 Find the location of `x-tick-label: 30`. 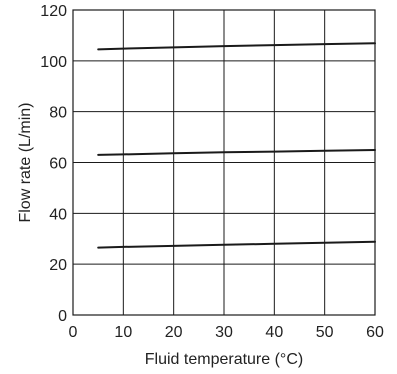

x-tick-label: 30 is located at coordinates (224, 332).